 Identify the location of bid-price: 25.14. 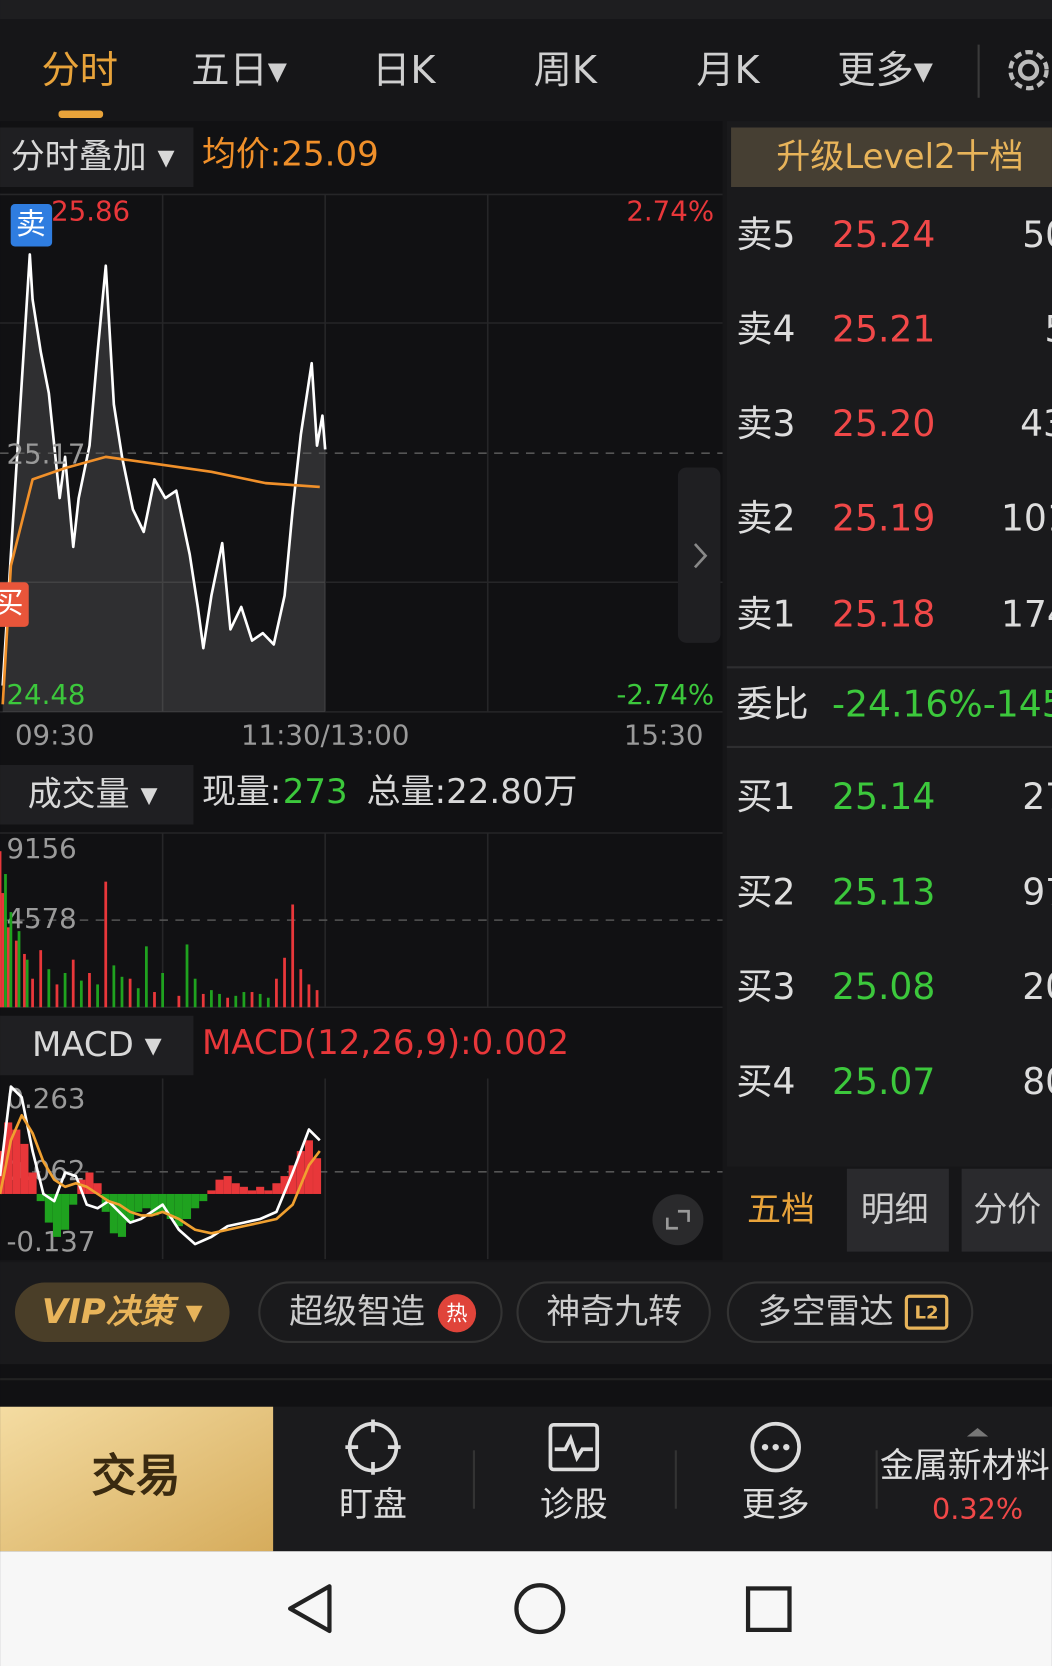
(883, 796).